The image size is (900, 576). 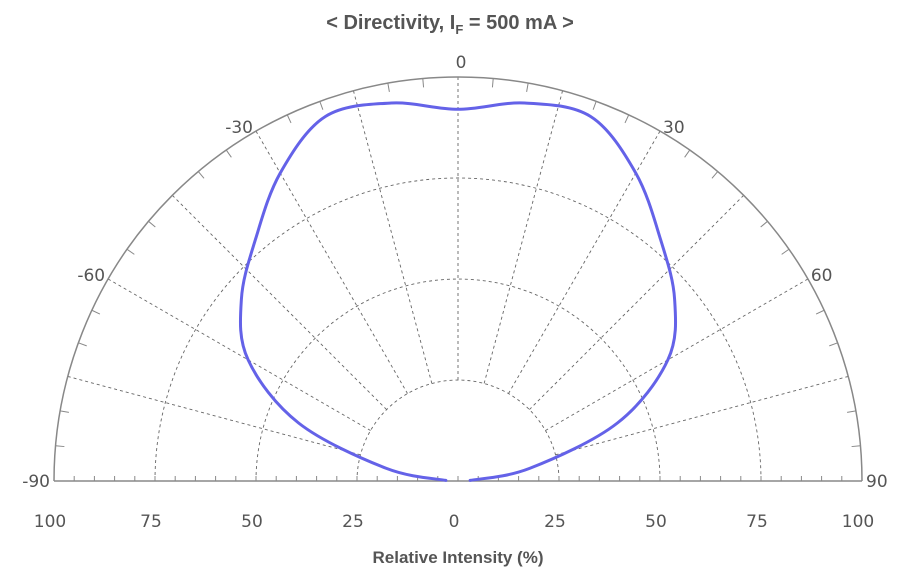 I want to click on angle-label--30: -30, so click(x=239, y=128).